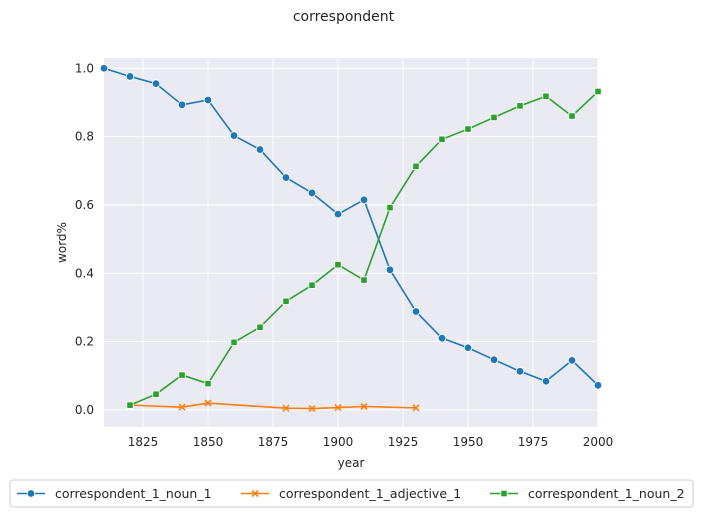 Image resolution: width=702 pixels, height=515 pixels. What do you see at coordinates (208, 442) in the screenshot?
I see `x-tick-label: 1850` at bounding box center [208, 442].